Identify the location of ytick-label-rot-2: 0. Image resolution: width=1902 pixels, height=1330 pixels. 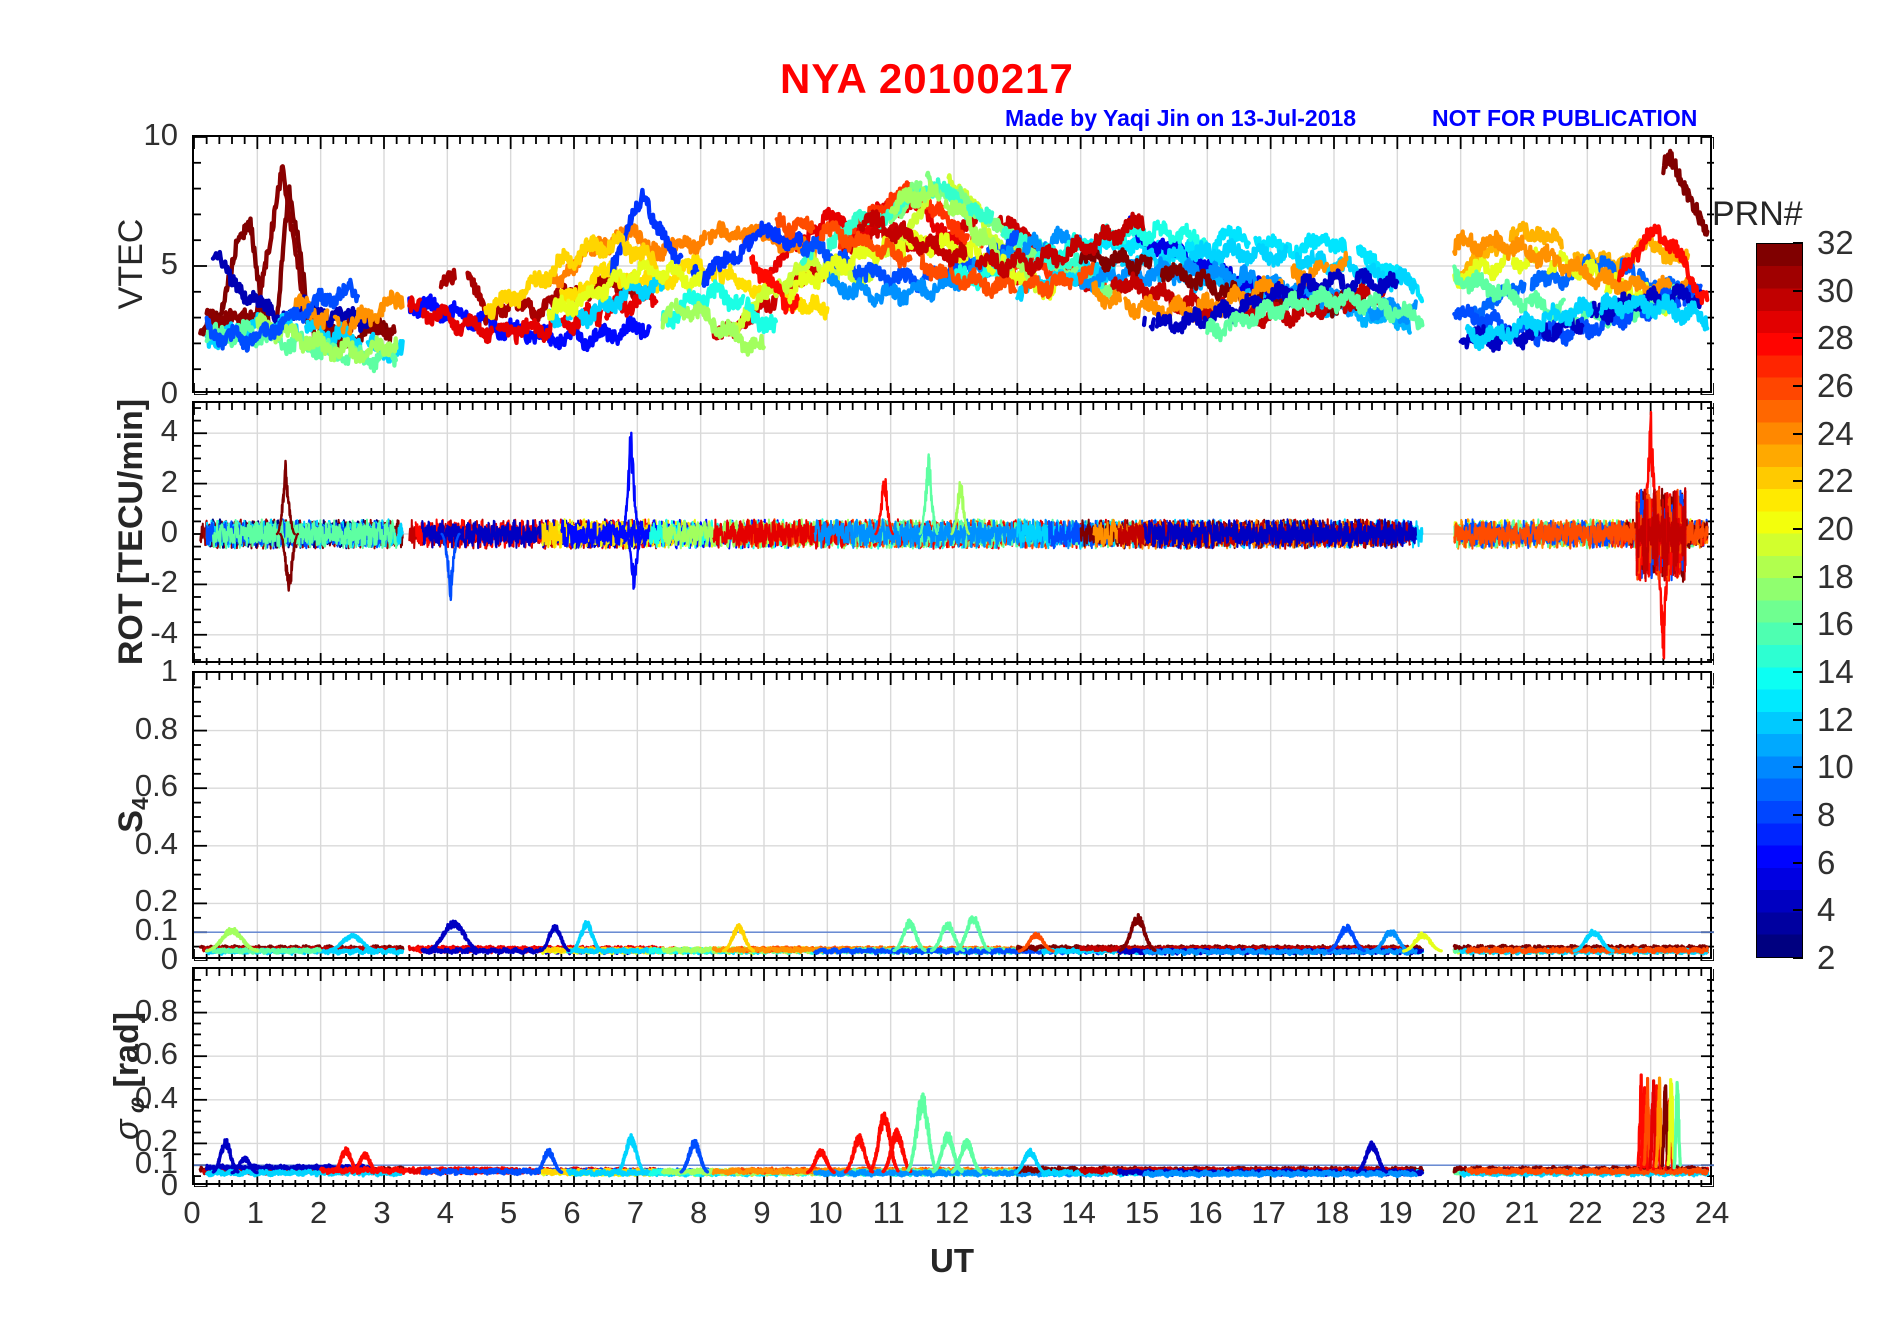
(169, 531).